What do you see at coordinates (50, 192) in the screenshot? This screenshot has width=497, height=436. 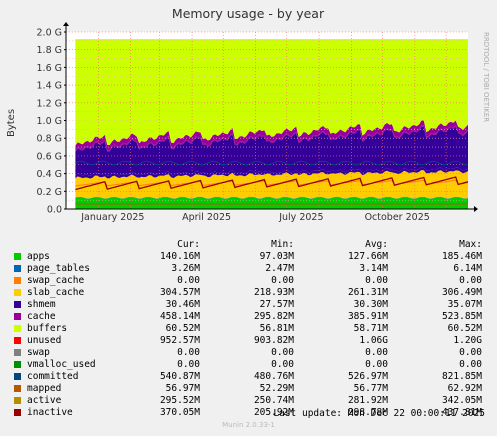 I see `y-tick-label: 0.2 G` at bounding box center [50, 192].